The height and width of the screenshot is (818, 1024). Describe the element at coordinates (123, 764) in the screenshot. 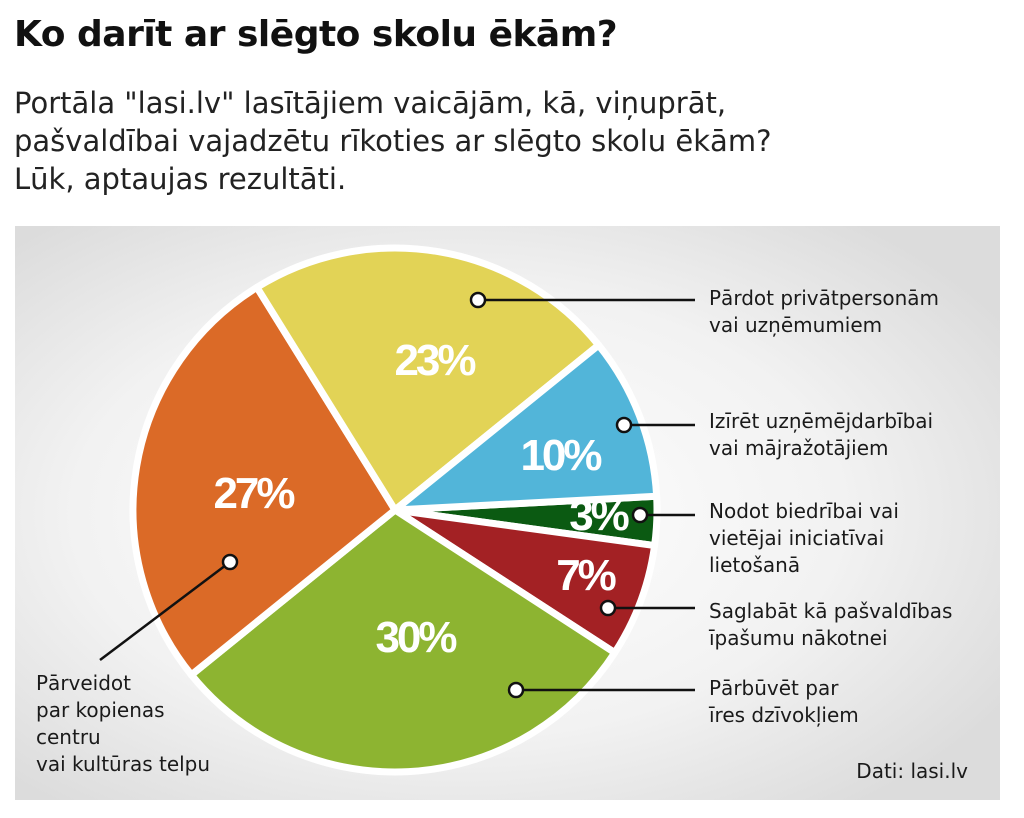

I see `slice-label-line: vai kultūras telpu` at that location.